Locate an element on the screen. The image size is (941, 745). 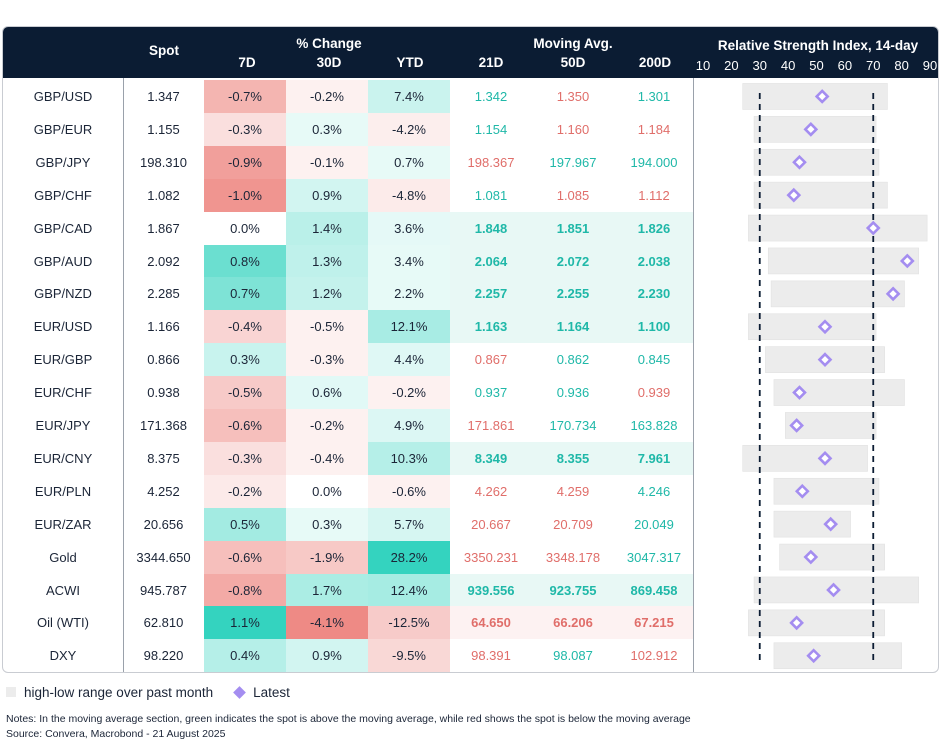
cell-ma50: 1.350 is located at coordinates (573, 96).